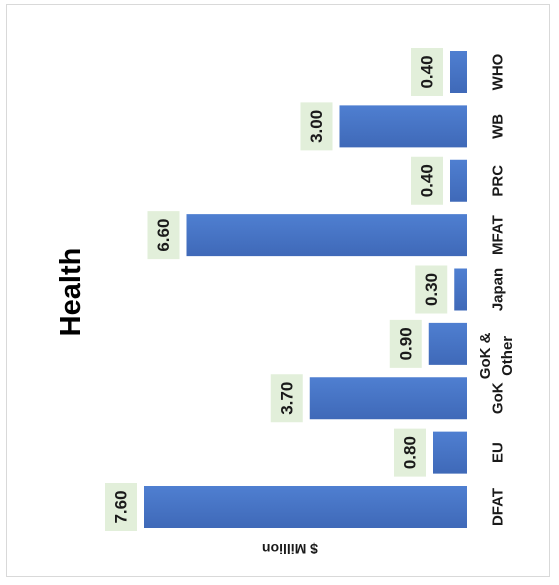 The width and height of the screenshot is (559, 585). I want to click on data-label-mfat: 6.60, so click(163, 235).